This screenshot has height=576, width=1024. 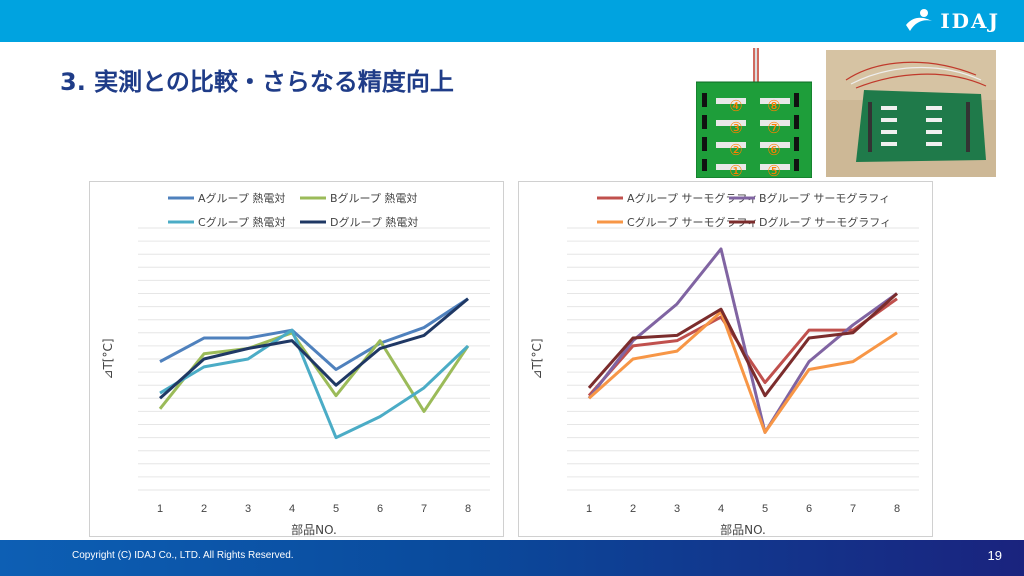 I want to click on board-diagram: ④ ③ ② ① ⑧ ⑦ ⑥ ⑤, so click(x=754, y=113).